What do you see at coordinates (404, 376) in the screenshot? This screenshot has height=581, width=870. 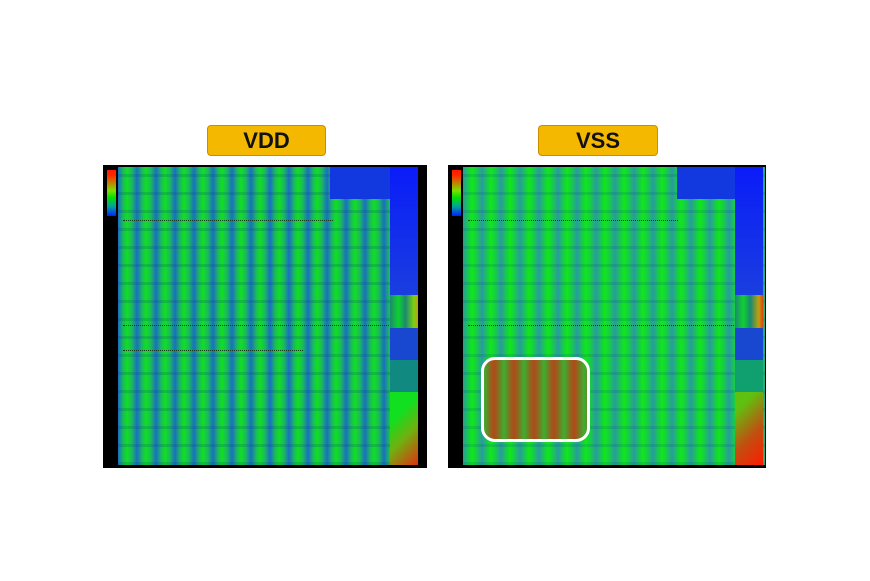 I see `vdd-block-col-teal` at bounding box center [404, 376].